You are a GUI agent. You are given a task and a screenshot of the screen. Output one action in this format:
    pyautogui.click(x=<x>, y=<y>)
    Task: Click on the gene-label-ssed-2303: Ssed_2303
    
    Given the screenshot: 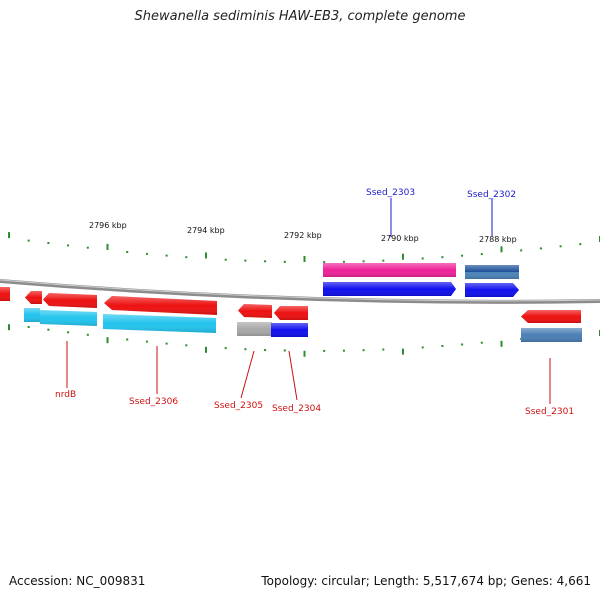 What is the action you would take?
    pyautogui.click(x=390, y=193)
    